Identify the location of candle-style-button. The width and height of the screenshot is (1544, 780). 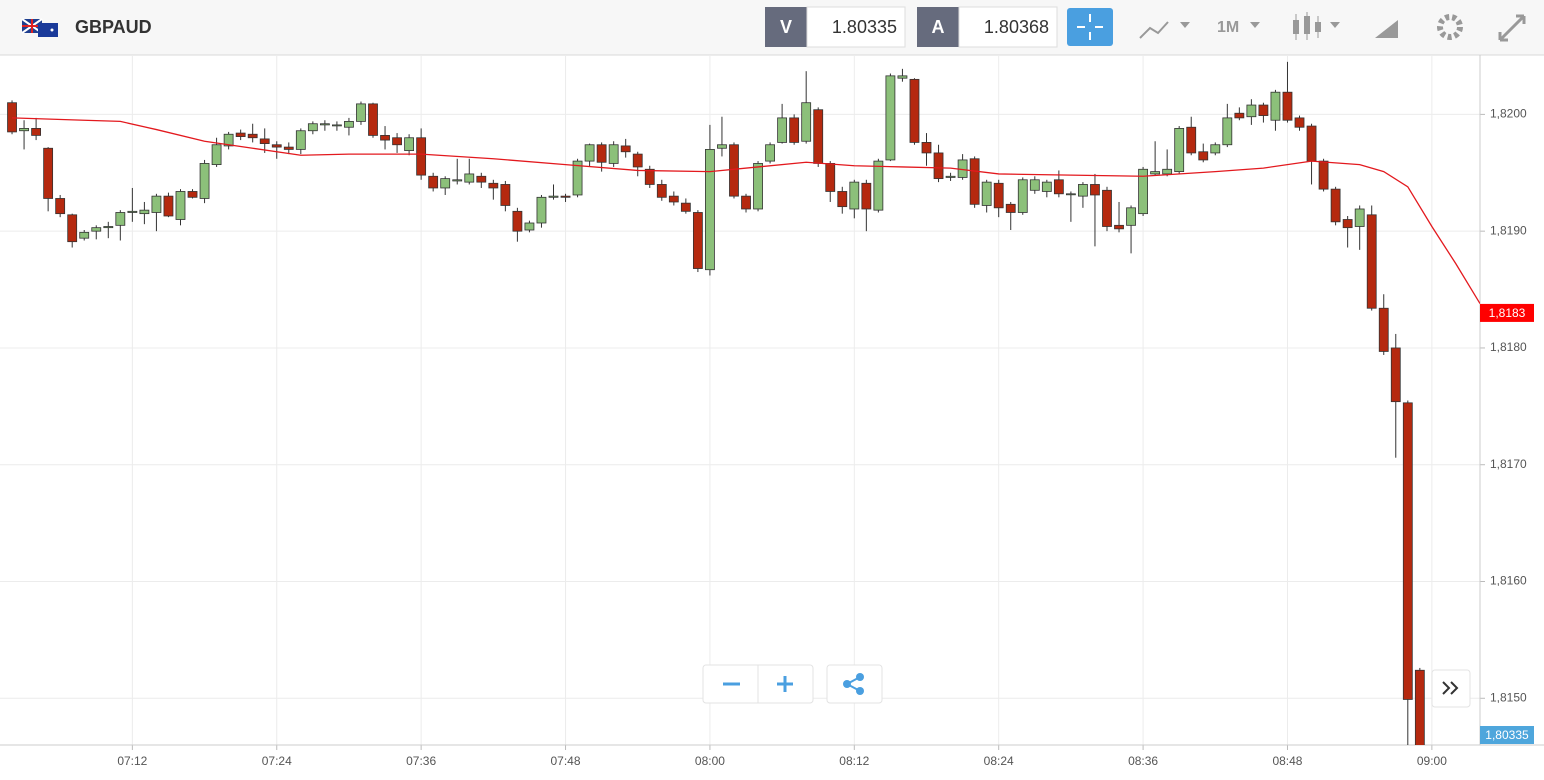
(1316, 26).